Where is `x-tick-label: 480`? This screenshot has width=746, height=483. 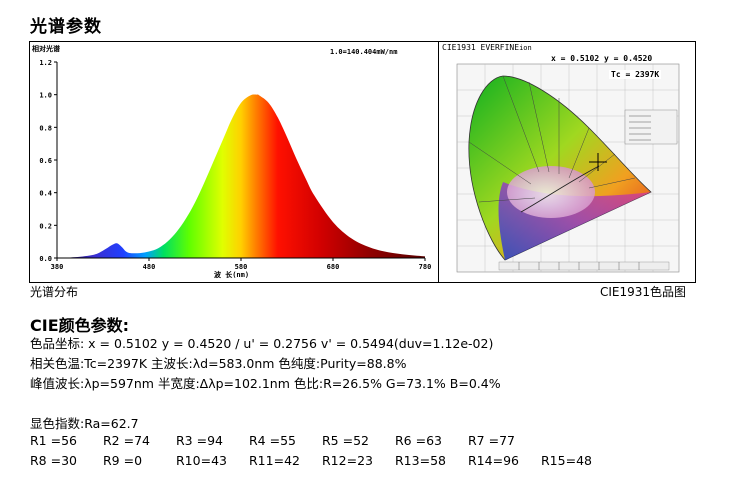
x-tick-label: 480 is located at coordinates (149, 267).